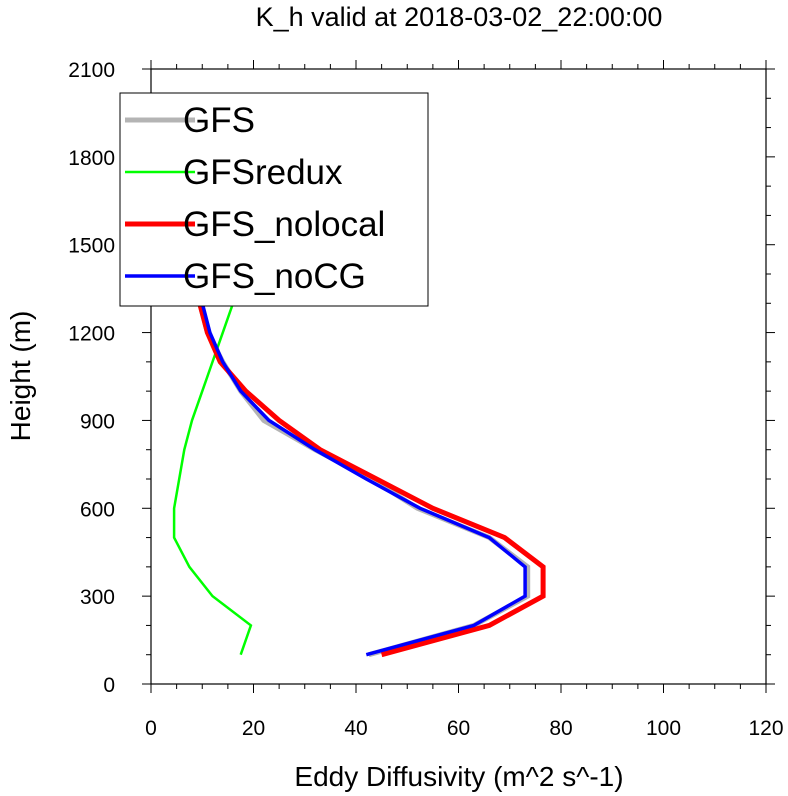  What do you see at coordinates (663, 728) in the screenshot?
I see `x-tick-label: 100` at bounding box center [663, 728].